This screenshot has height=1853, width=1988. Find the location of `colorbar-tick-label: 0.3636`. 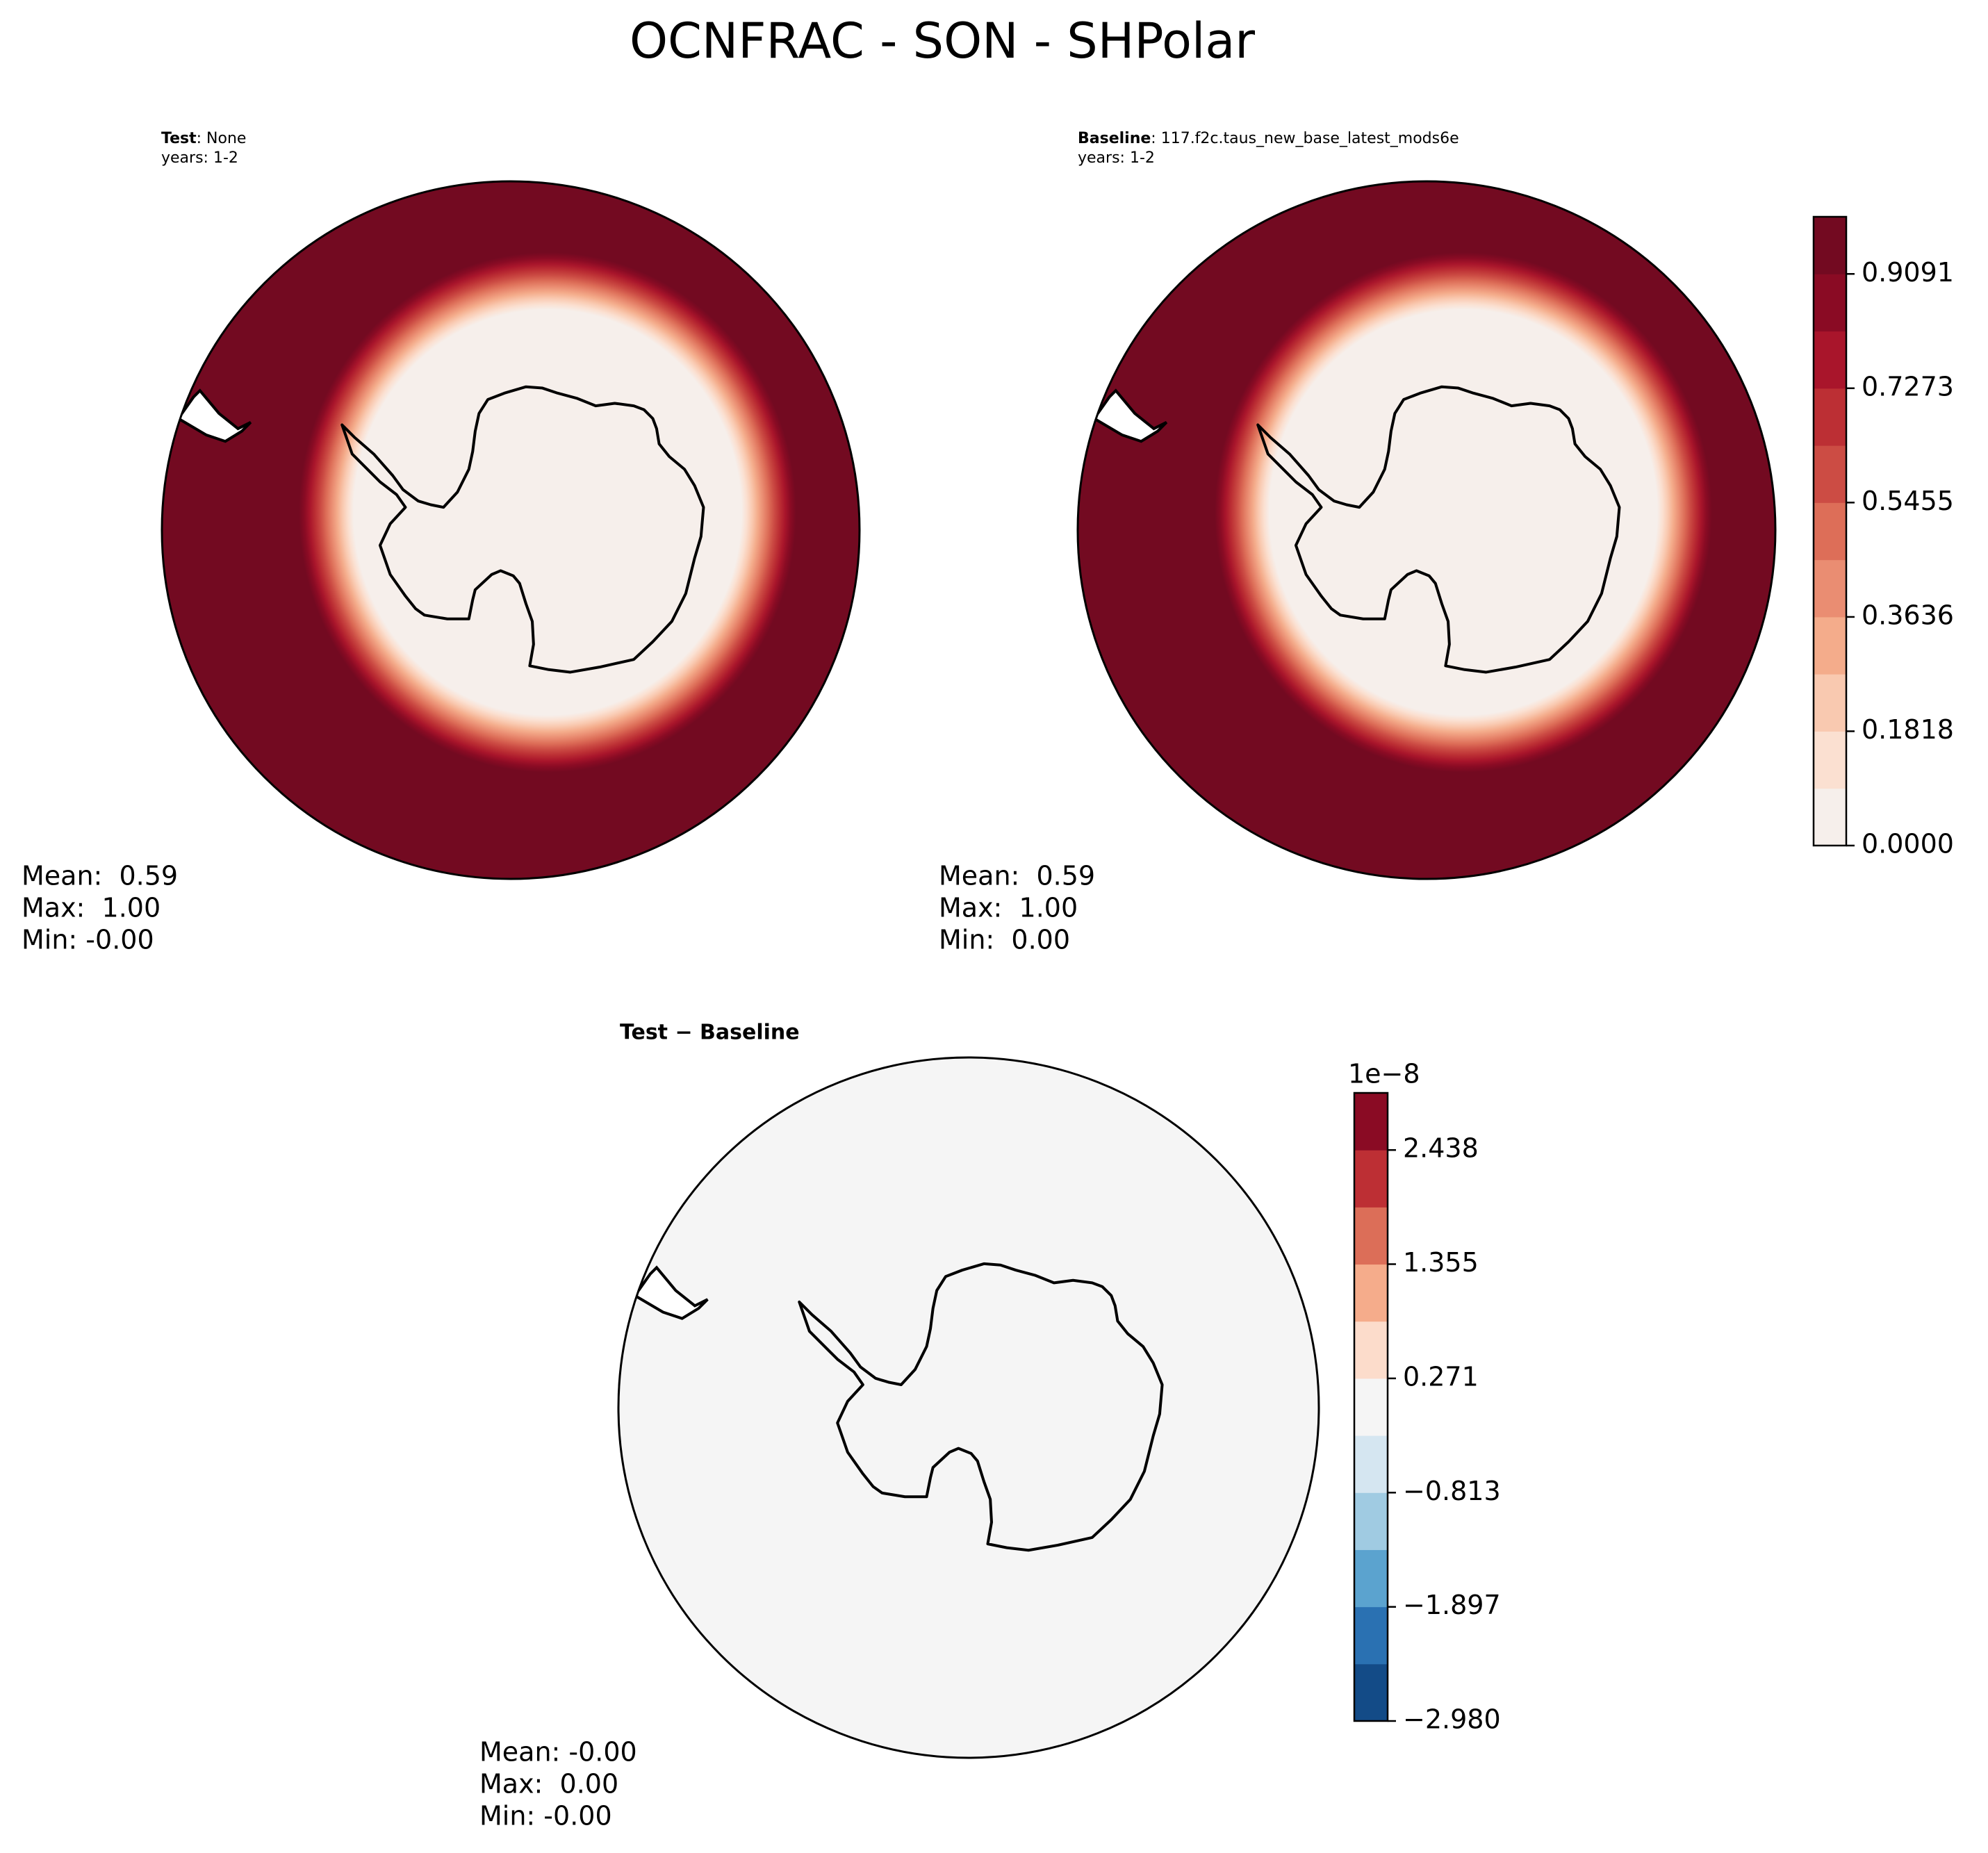

colorbar-tick-label: 0.3636 is located at coordinates (1908, 615).